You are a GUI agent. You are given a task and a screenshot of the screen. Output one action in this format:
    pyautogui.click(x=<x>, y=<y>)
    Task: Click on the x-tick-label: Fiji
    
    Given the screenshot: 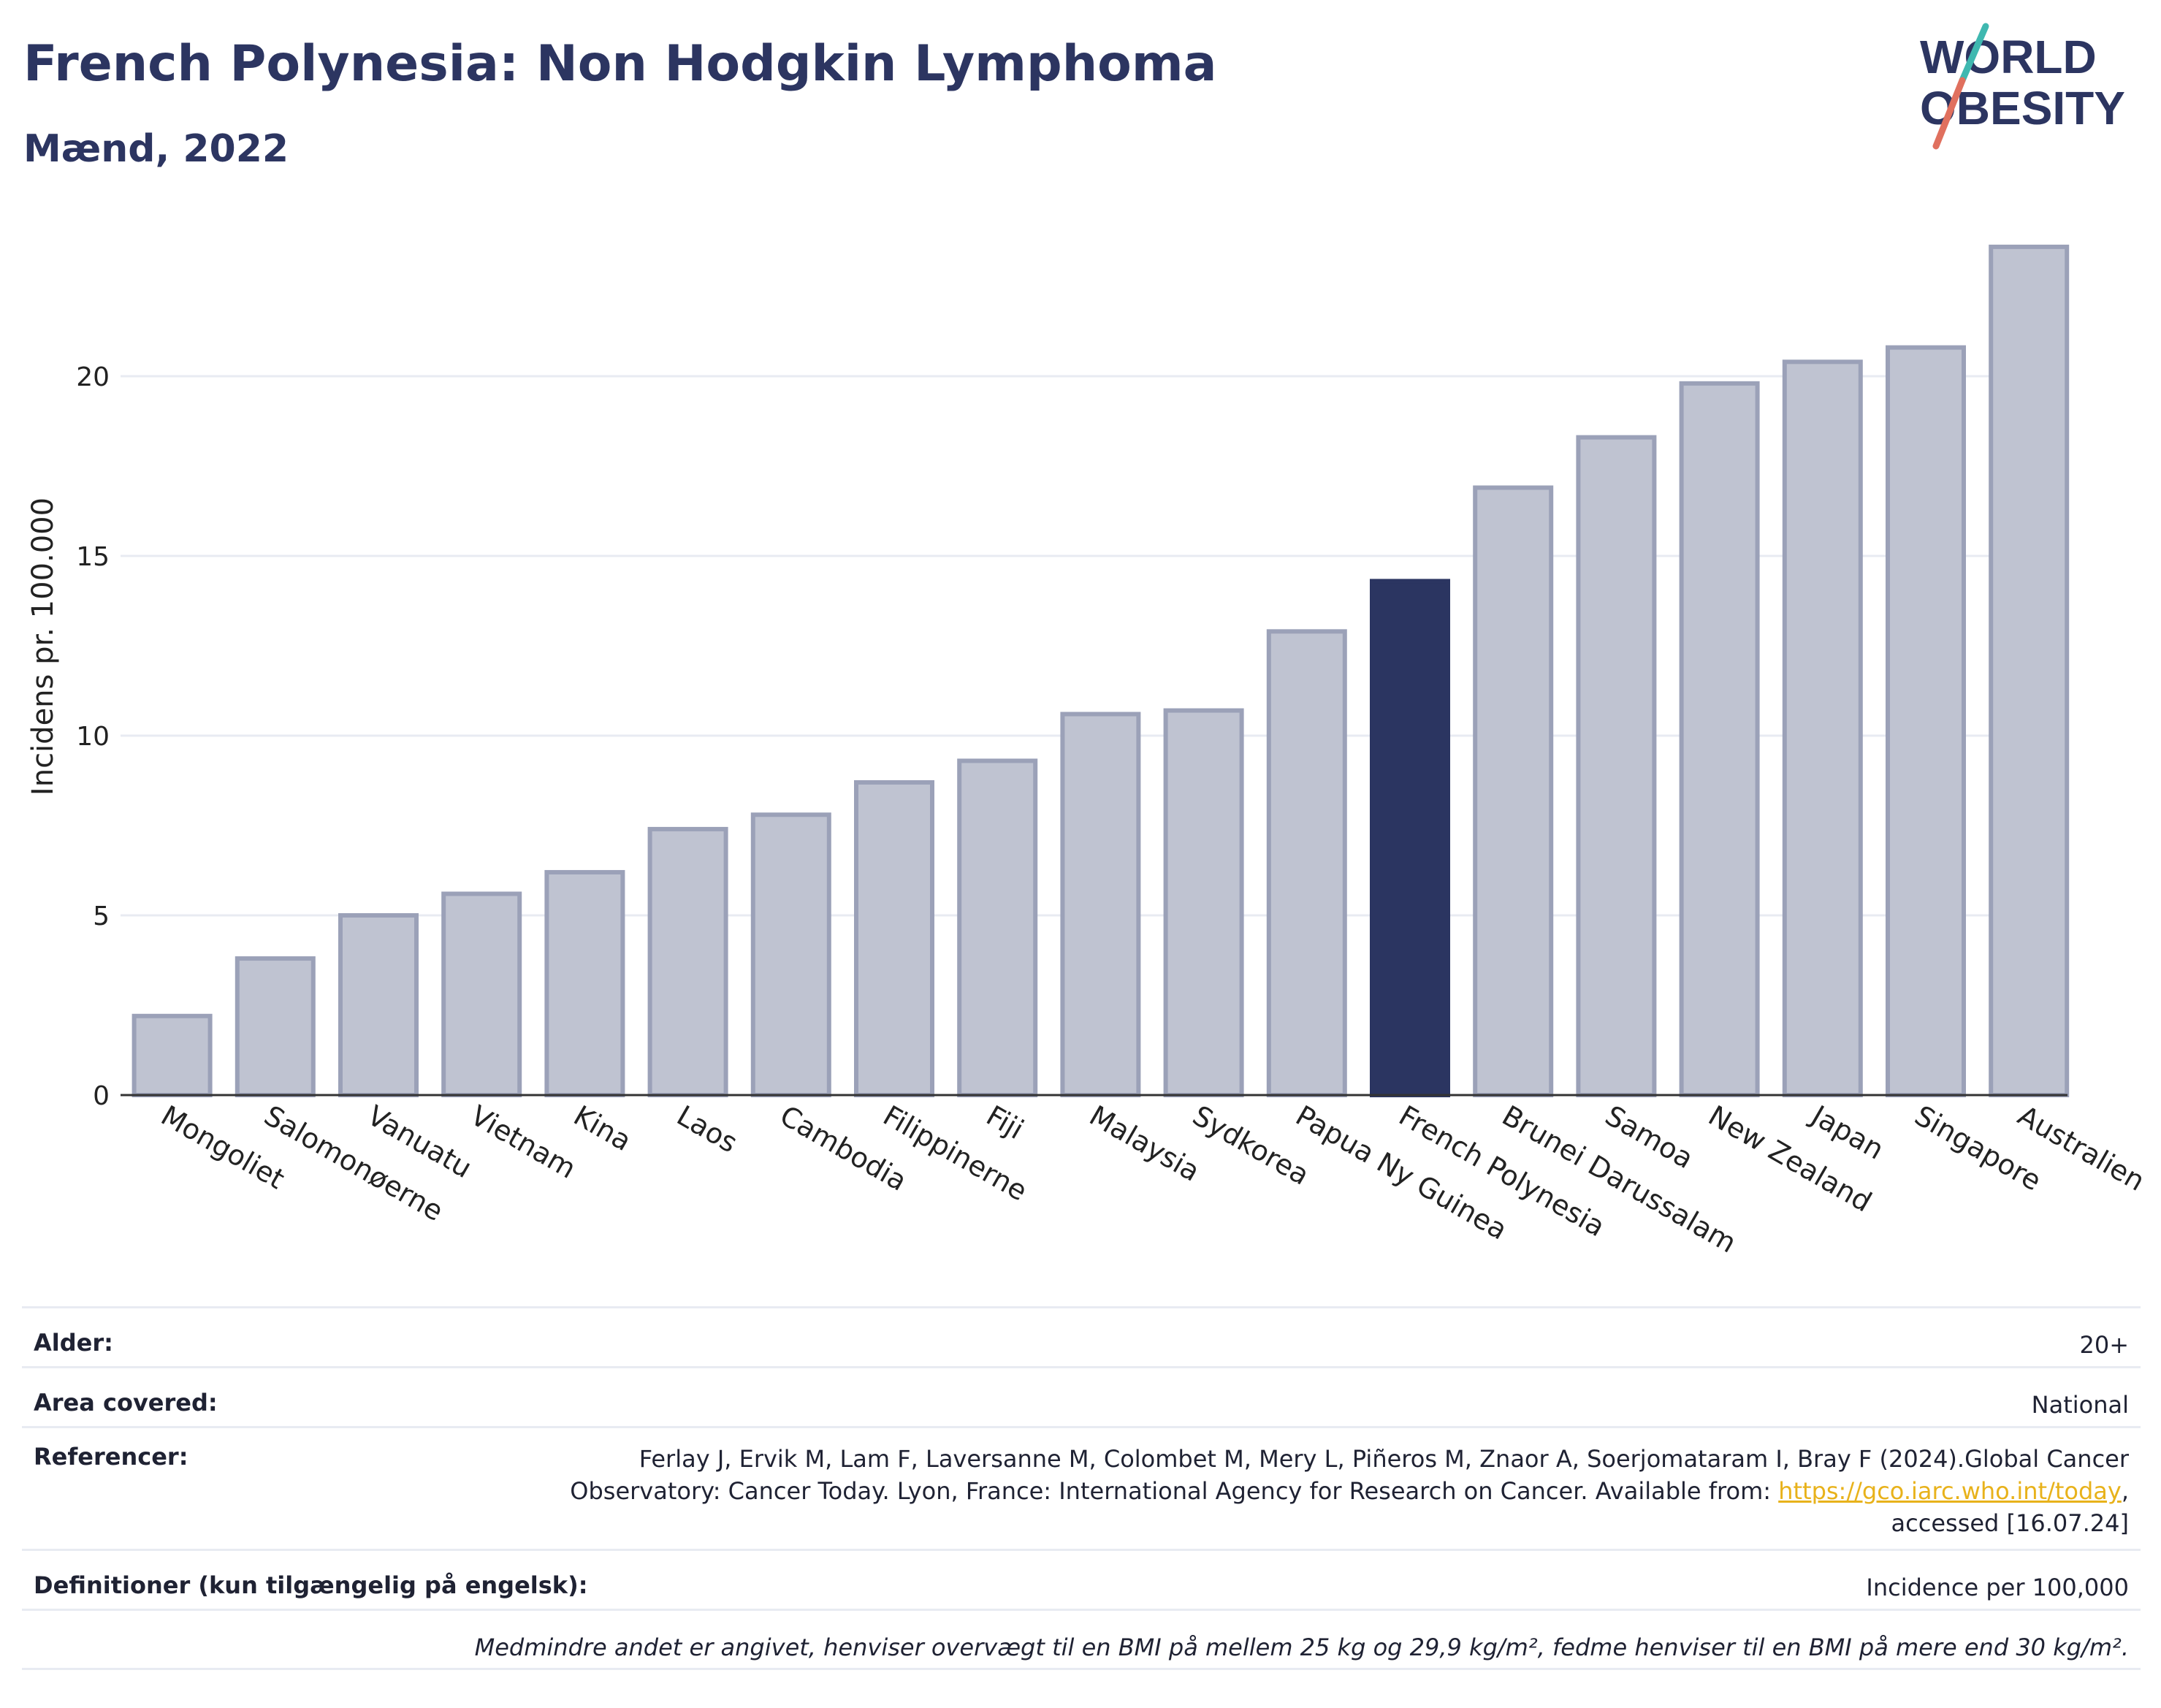 What is the action you would take?
    pyautogui.click(x=1005, y=1122)
    